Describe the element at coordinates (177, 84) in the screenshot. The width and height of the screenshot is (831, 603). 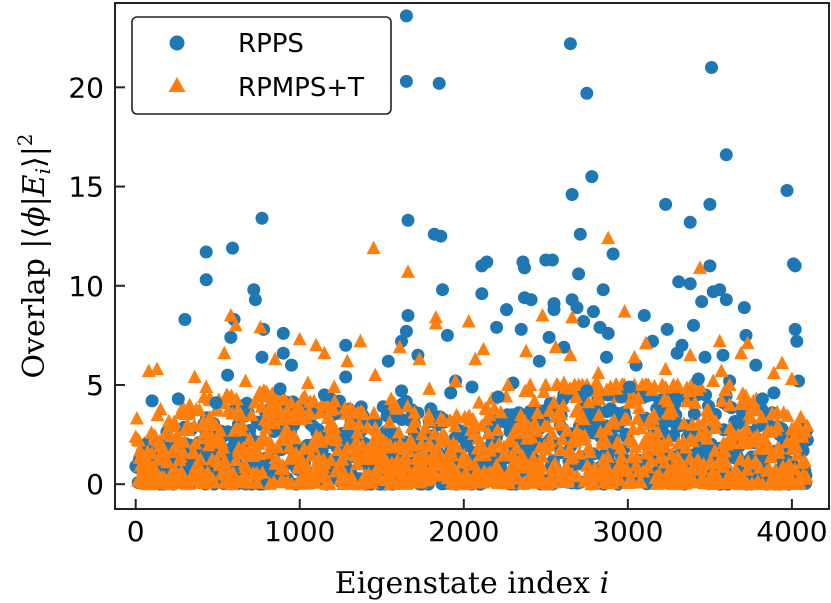
I see `legend-marker-rpmps-t` at that location.